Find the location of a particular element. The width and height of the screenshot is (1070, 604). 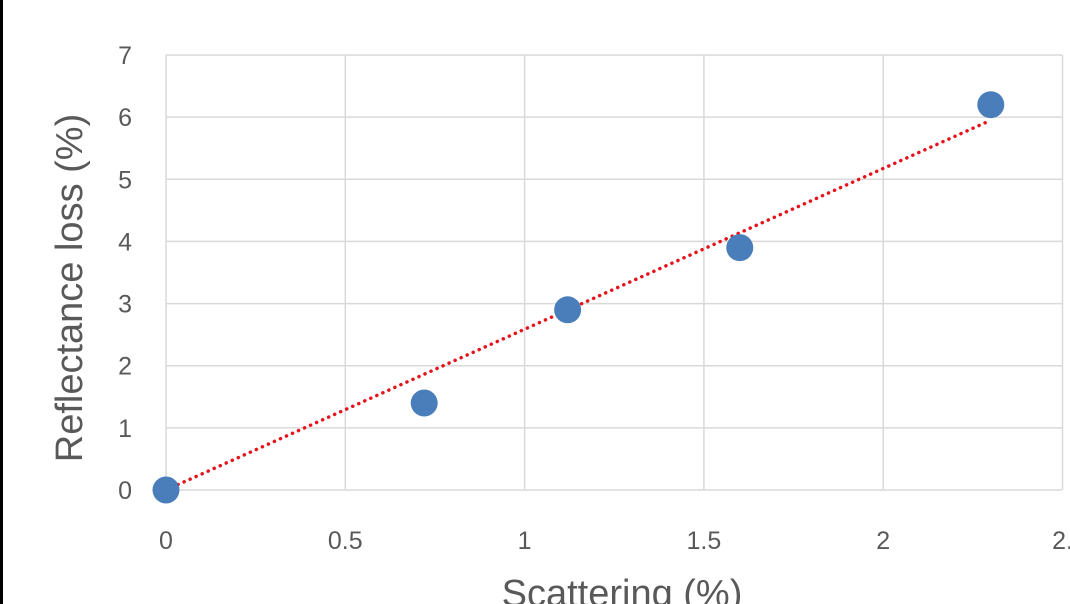

x-tick-label: 1 is located at coordinates (525, 541).